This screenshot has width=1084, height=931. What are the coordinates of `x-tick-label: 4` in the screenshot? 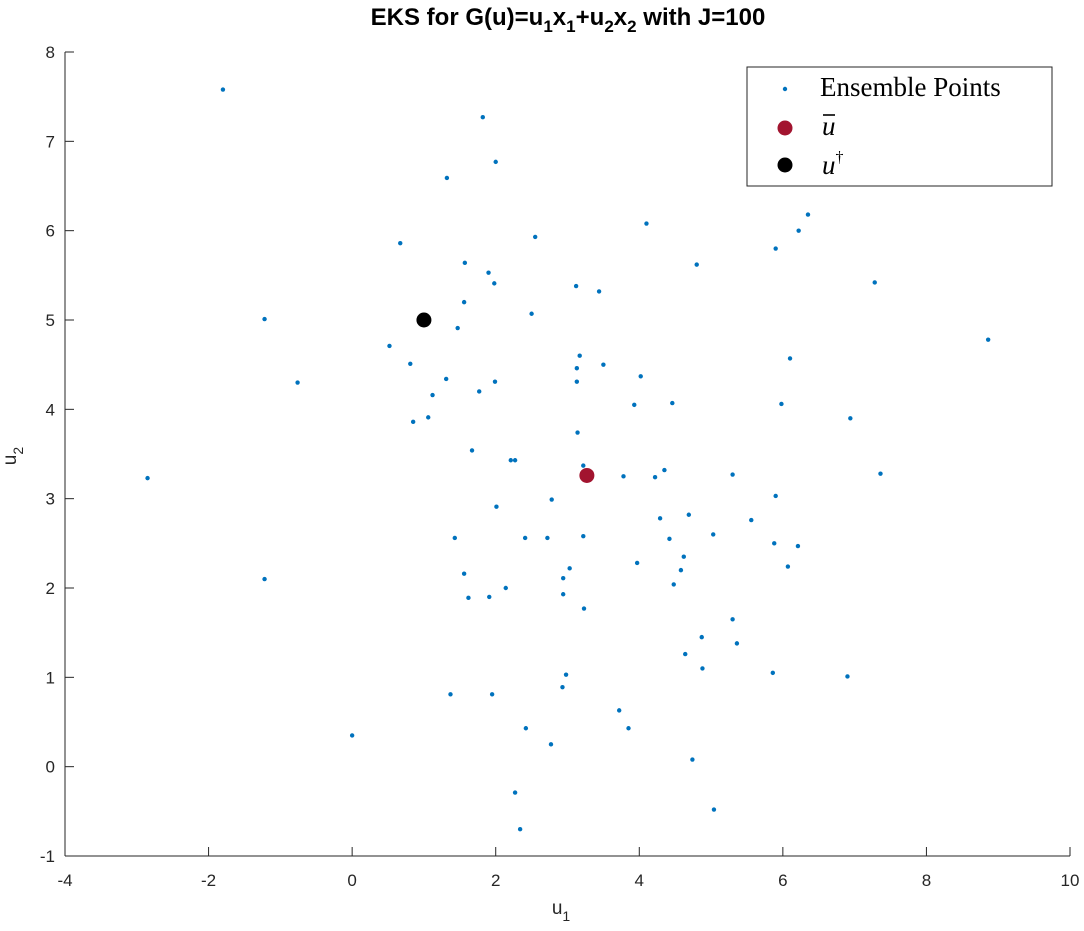 It's located at (639, 880).